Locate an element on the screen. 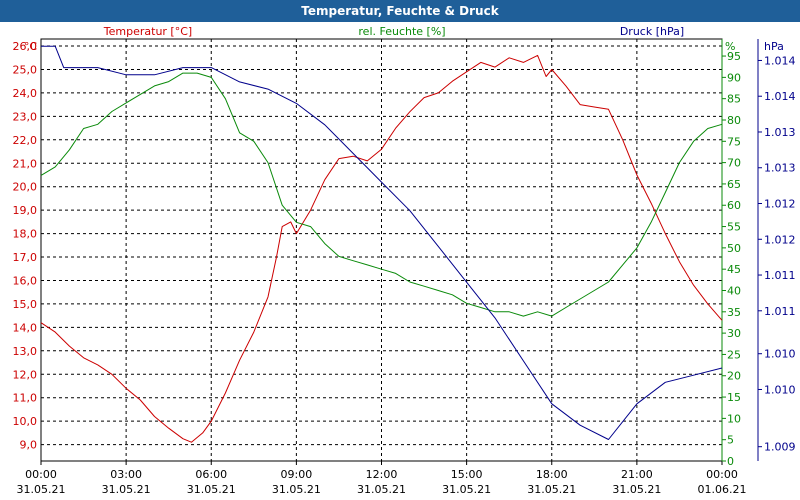 This screenshot has height=500, width=800. humidity-tick-label: 40 is located at coordinates (734, 290).